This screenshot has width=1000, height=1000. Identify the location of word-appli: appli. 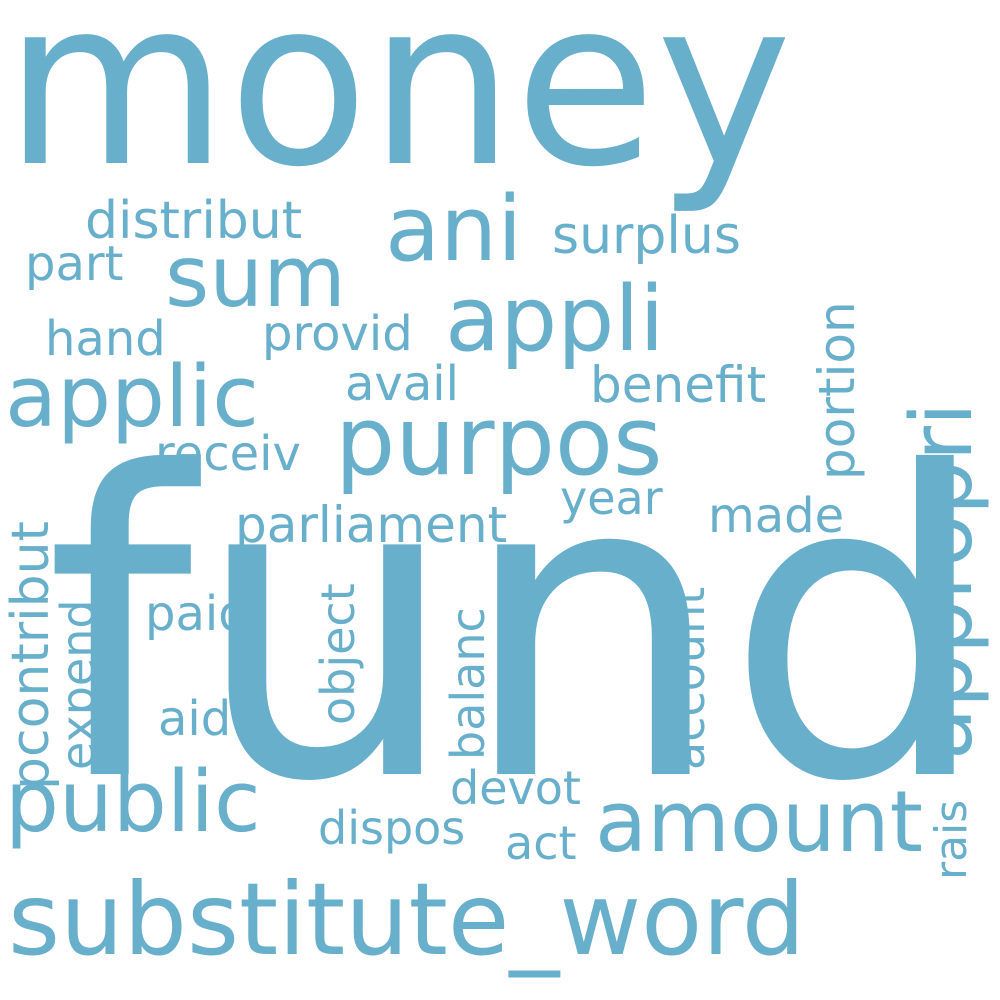
(555, 319).